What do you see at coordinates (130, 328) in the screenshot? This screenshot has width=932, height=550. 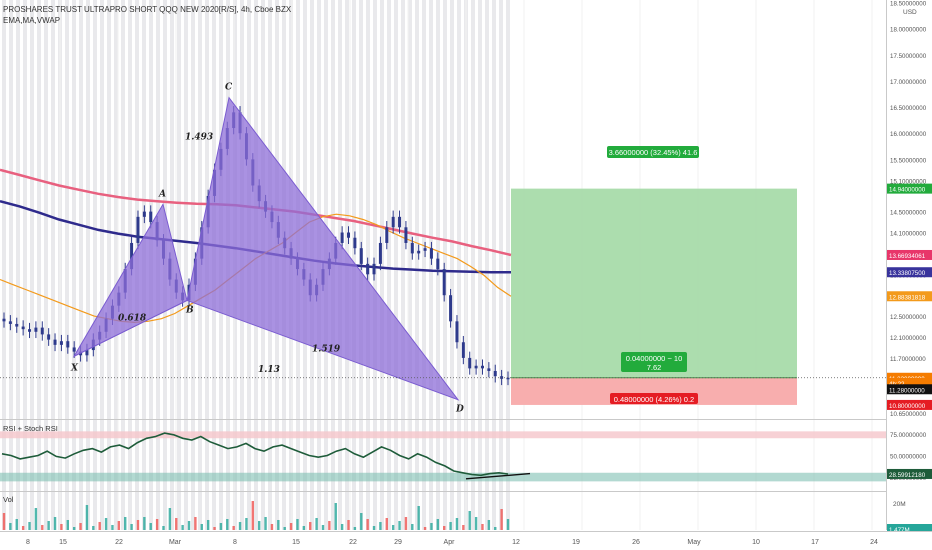 I see `harmonic-leg-xb` at bounding box center [130, 328].